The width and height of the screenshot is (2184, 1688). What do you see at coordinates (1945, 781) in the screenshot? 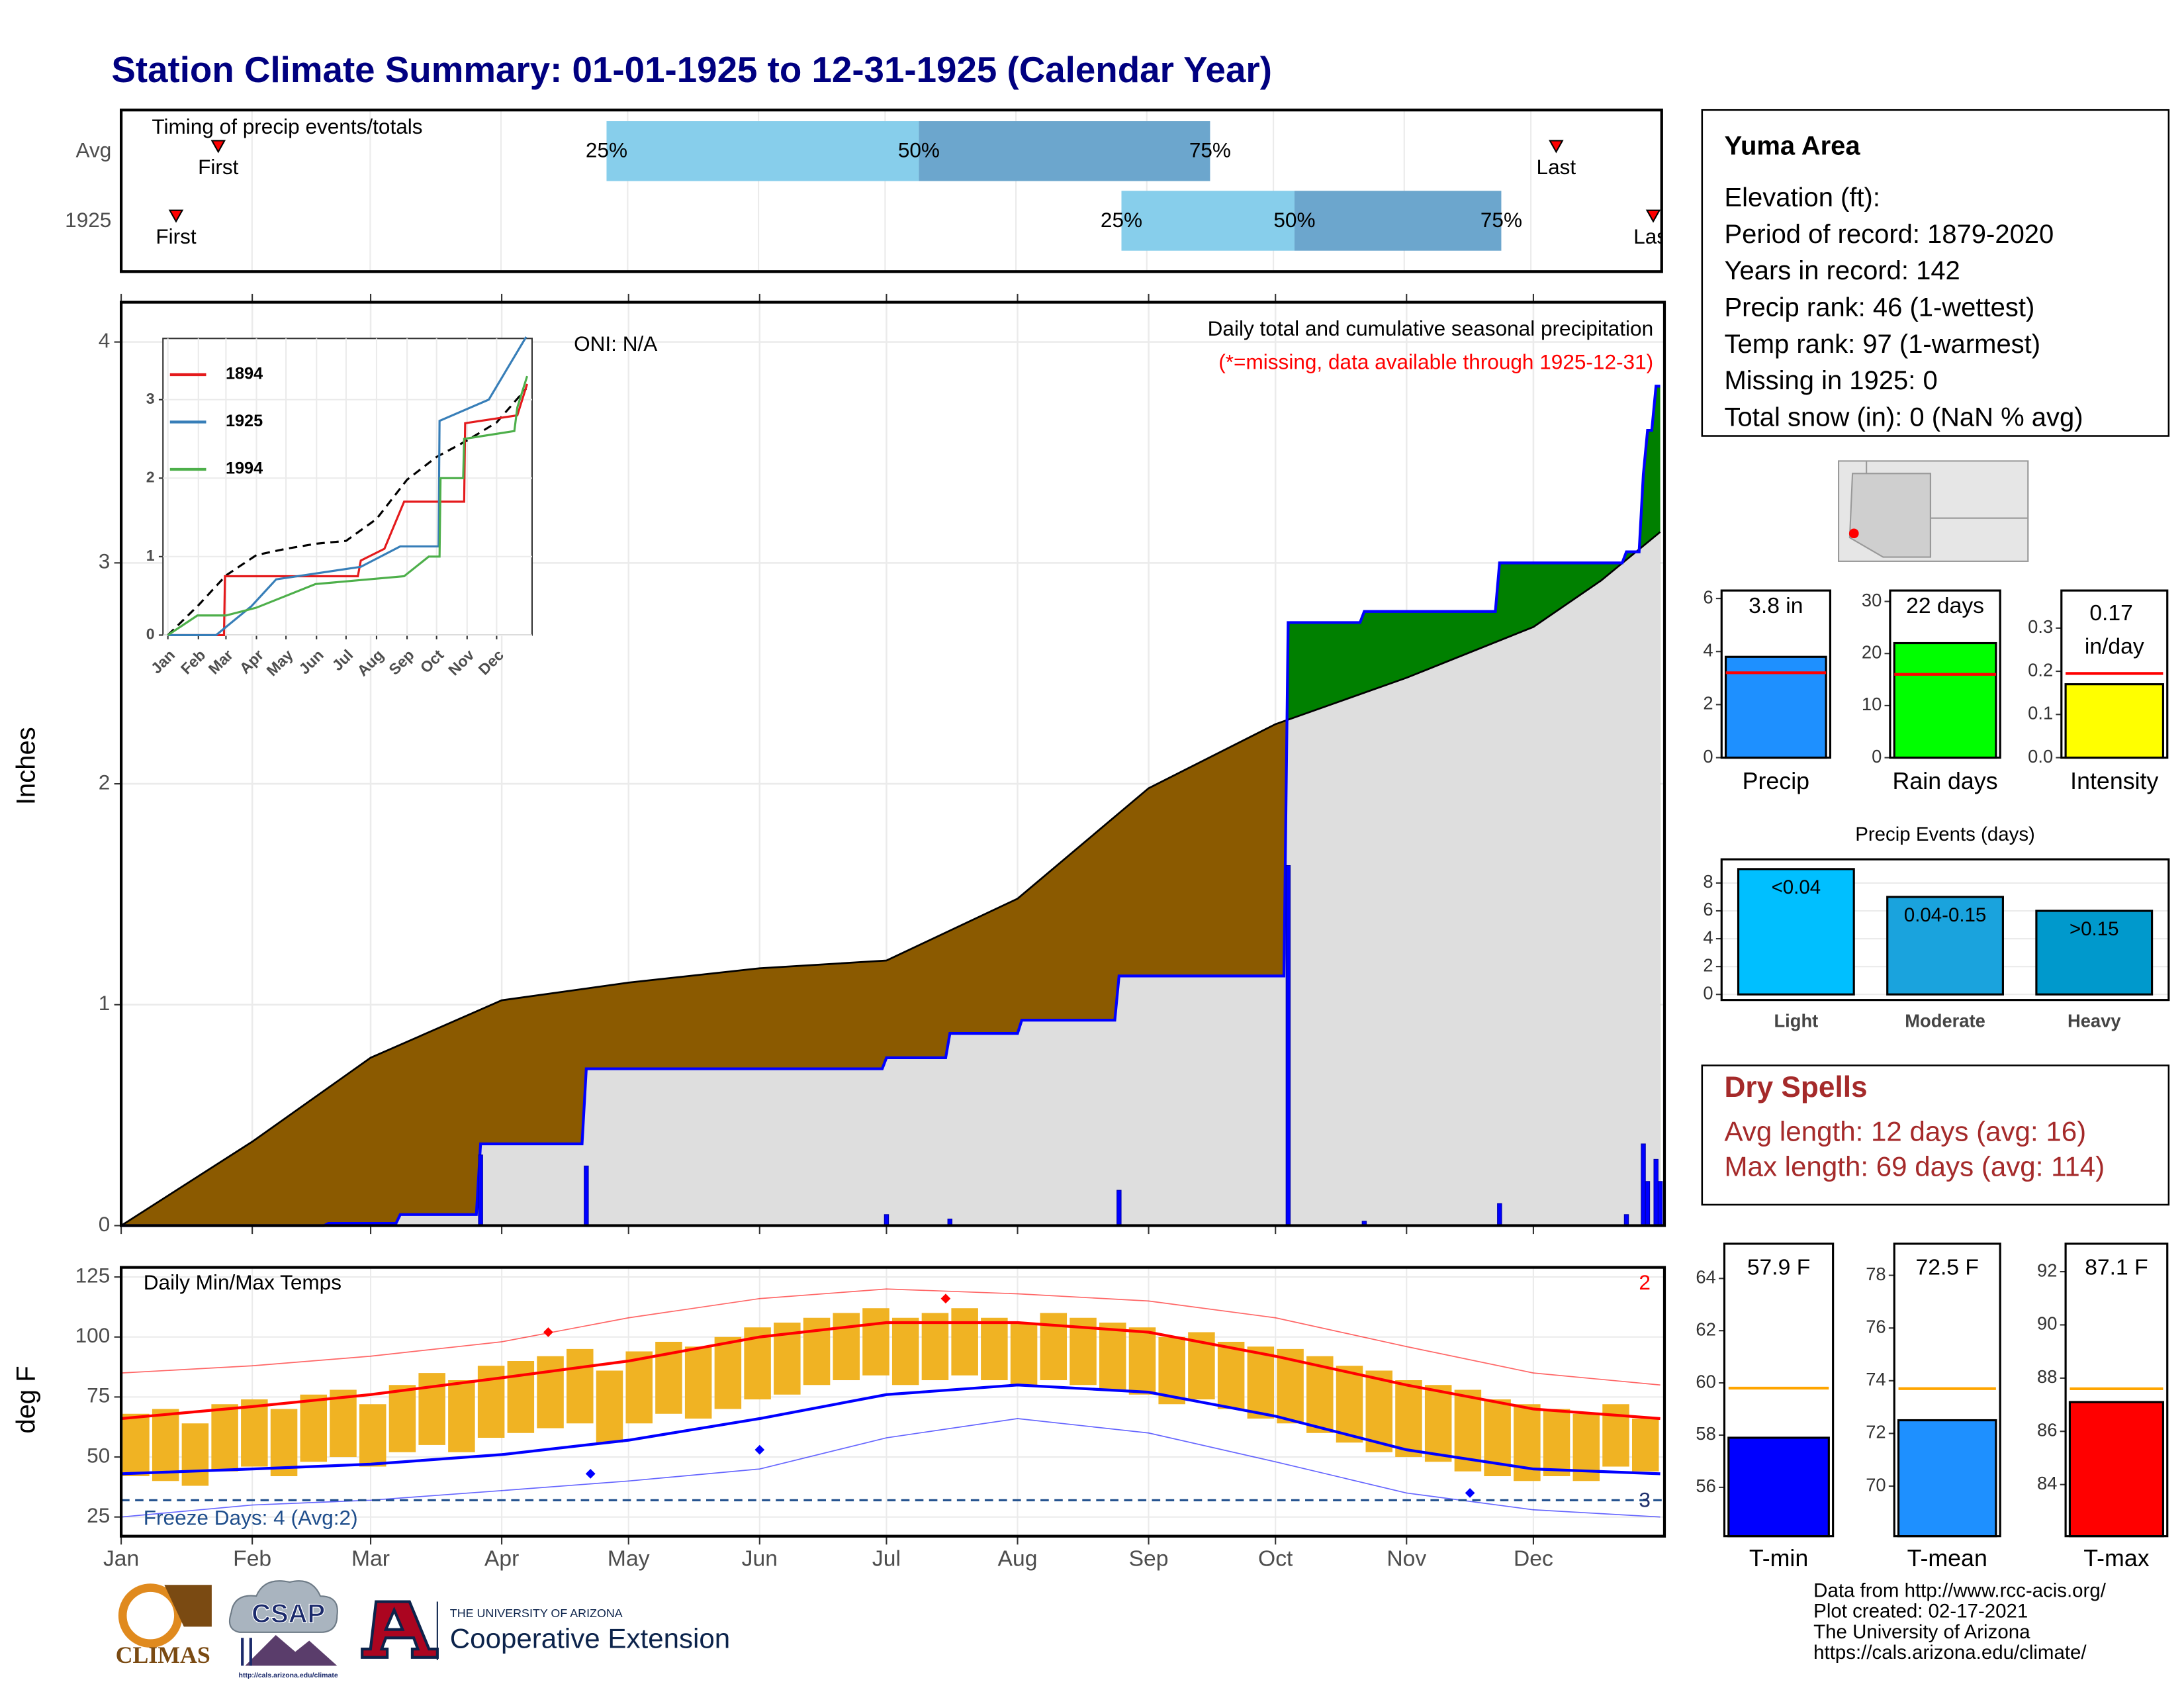
I see `category-label: Rain days` at bounding box center [1945, 781].